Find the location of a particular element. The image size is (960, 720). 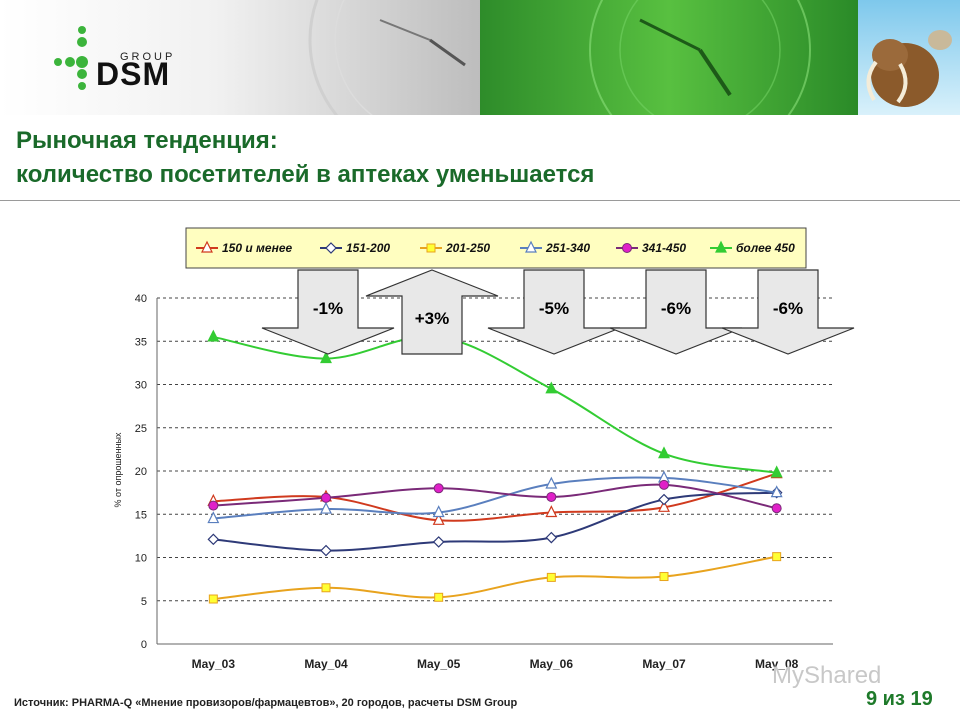

x-tick-label: May_04 is located at coordinates (326, 664).